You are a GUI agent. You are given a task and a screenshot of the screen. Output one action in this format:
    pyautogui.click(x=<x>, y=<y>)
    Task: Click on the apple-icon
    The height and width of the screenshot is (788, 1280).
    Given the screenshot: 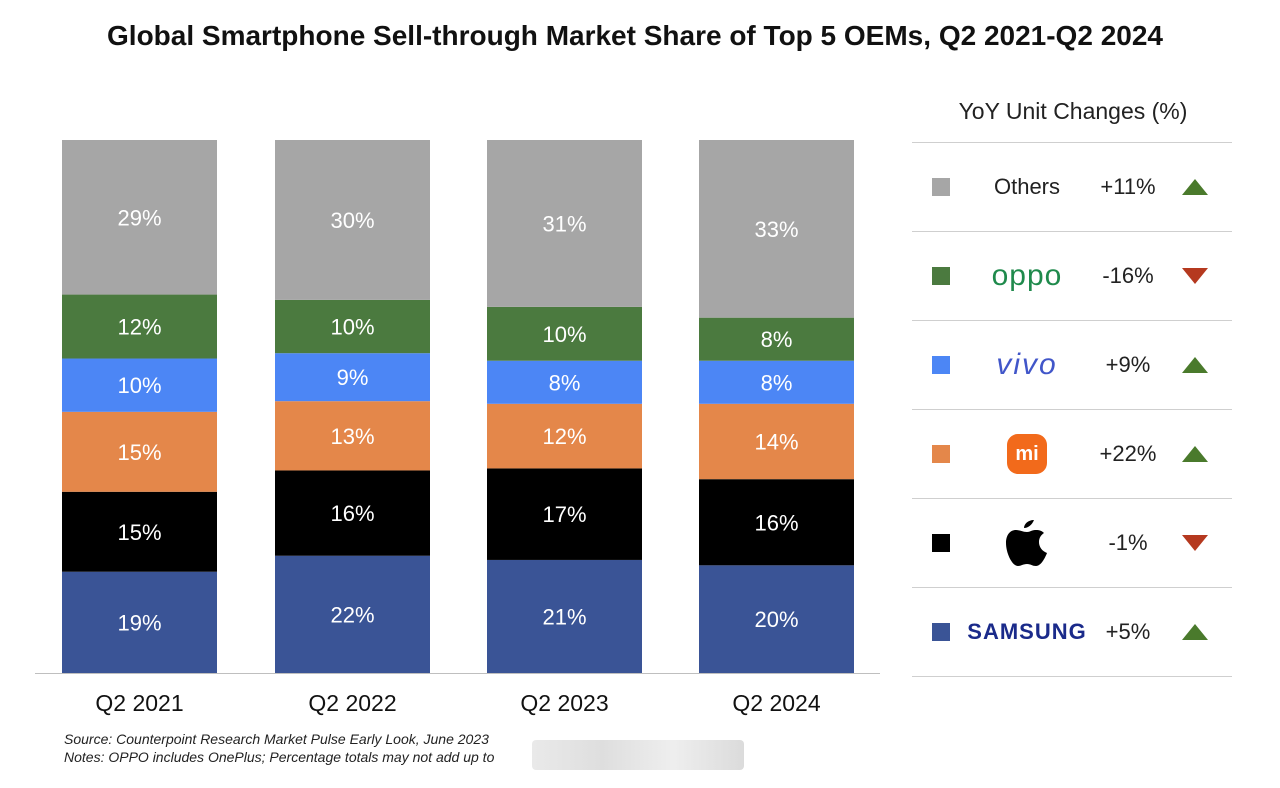 What is the action you would take?
    pyautogui.click(x=1026, y=543)
    